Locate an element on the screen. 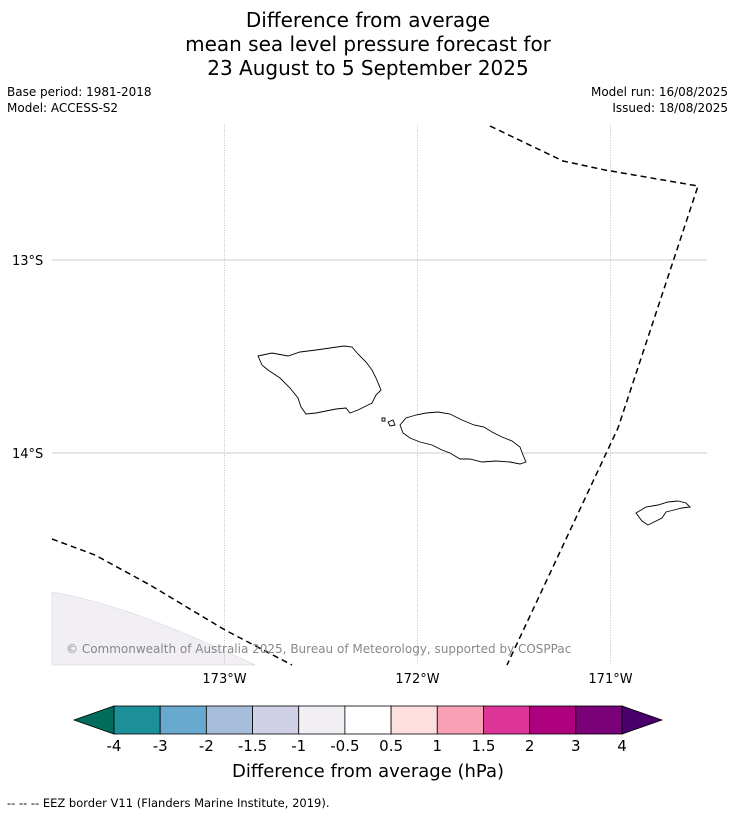 This screenshot has height=816, width=736. colorbar-tick-label: -1.5 is located at coordinates (252, 746).